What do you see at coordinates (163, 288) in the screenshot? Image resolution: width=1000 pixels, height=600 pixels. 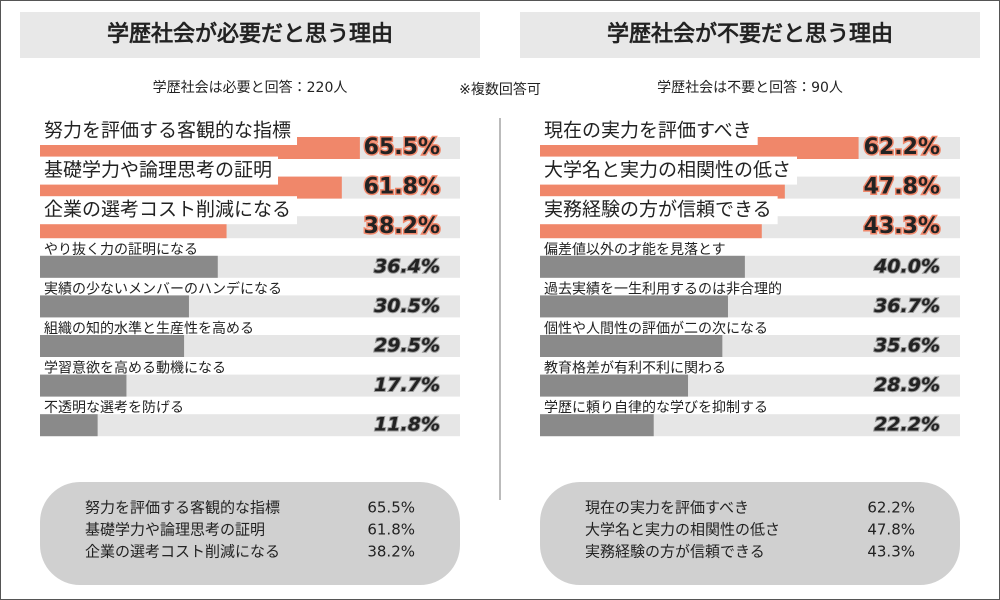 I see `bar-label: 実績の少ないメンバーのハンデになる` at bounding box center [163, 288].